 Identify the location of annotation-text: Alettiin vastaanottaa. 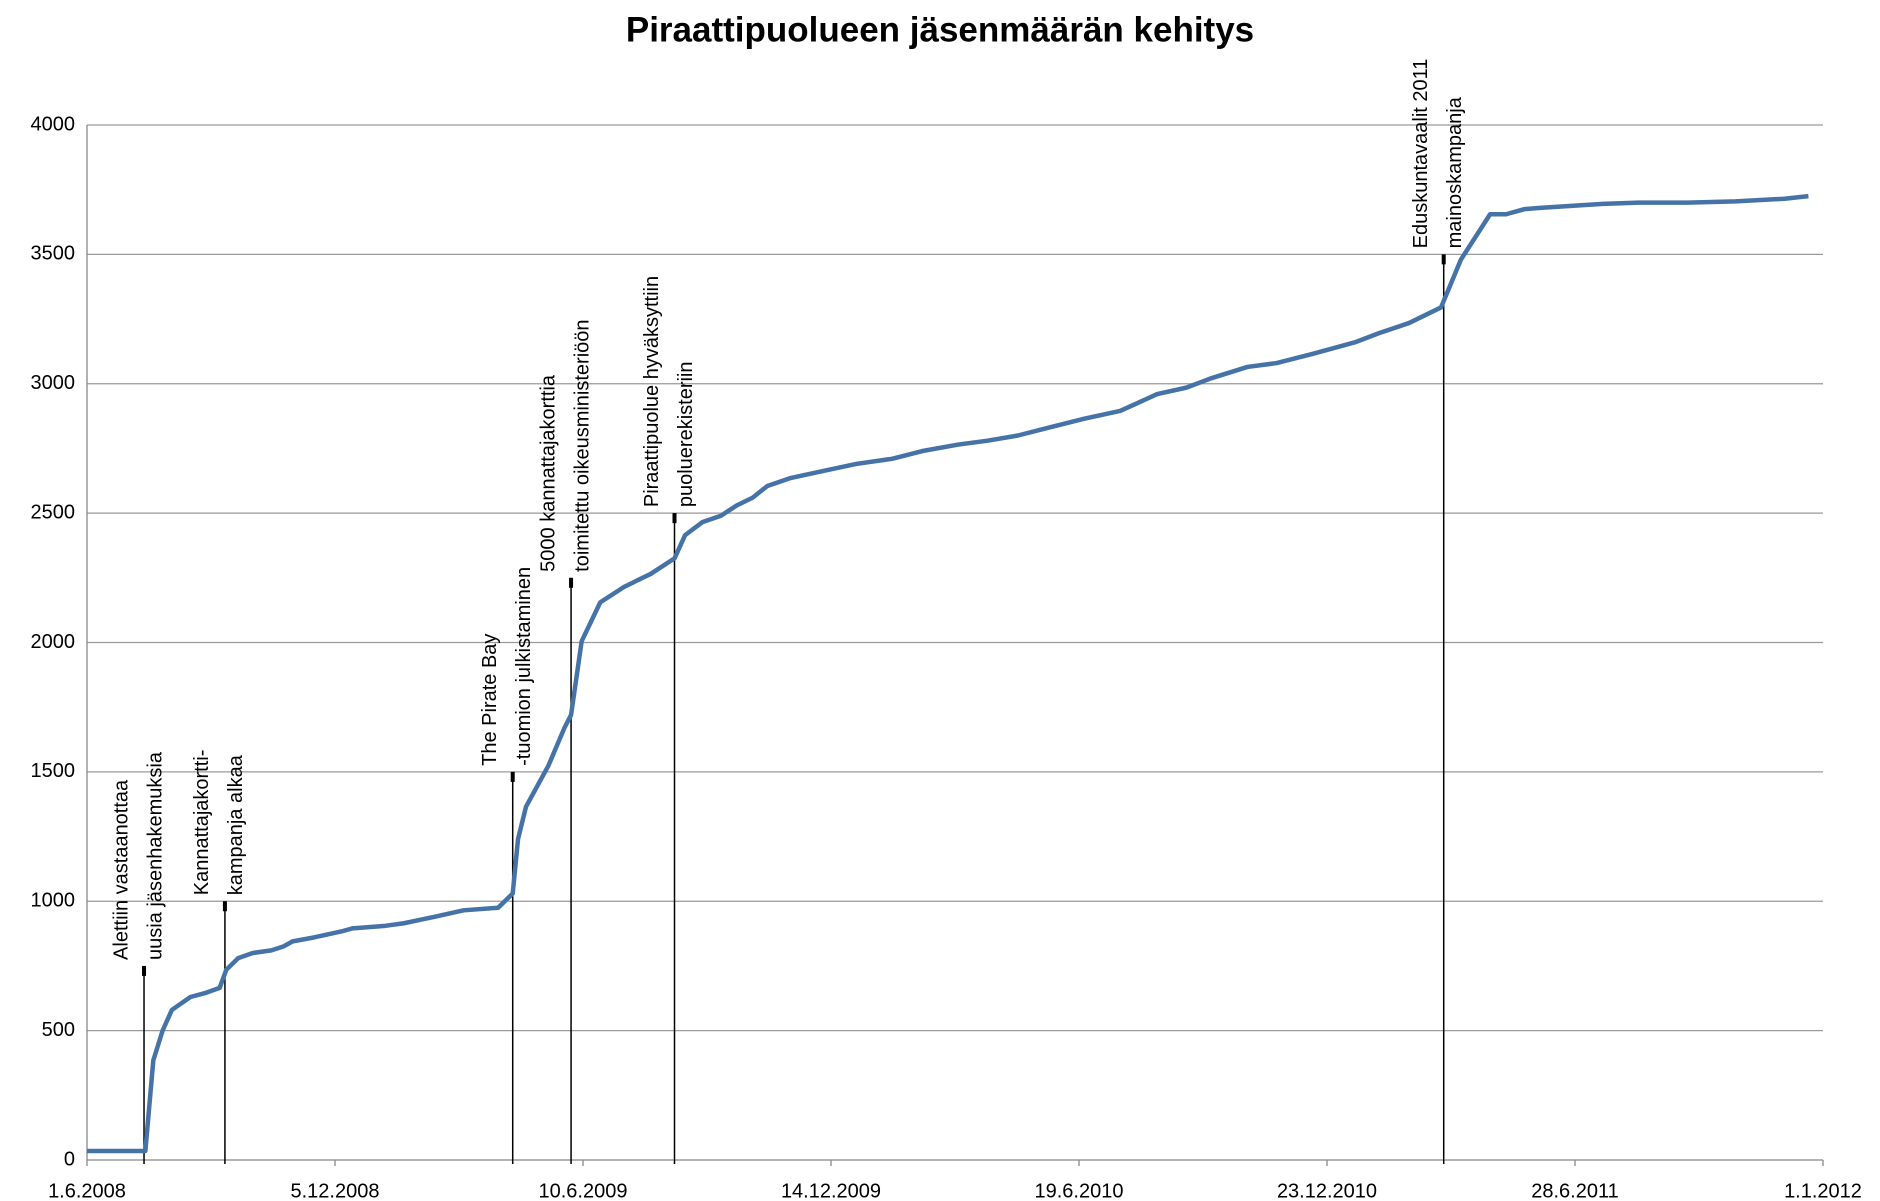
(121, 869).